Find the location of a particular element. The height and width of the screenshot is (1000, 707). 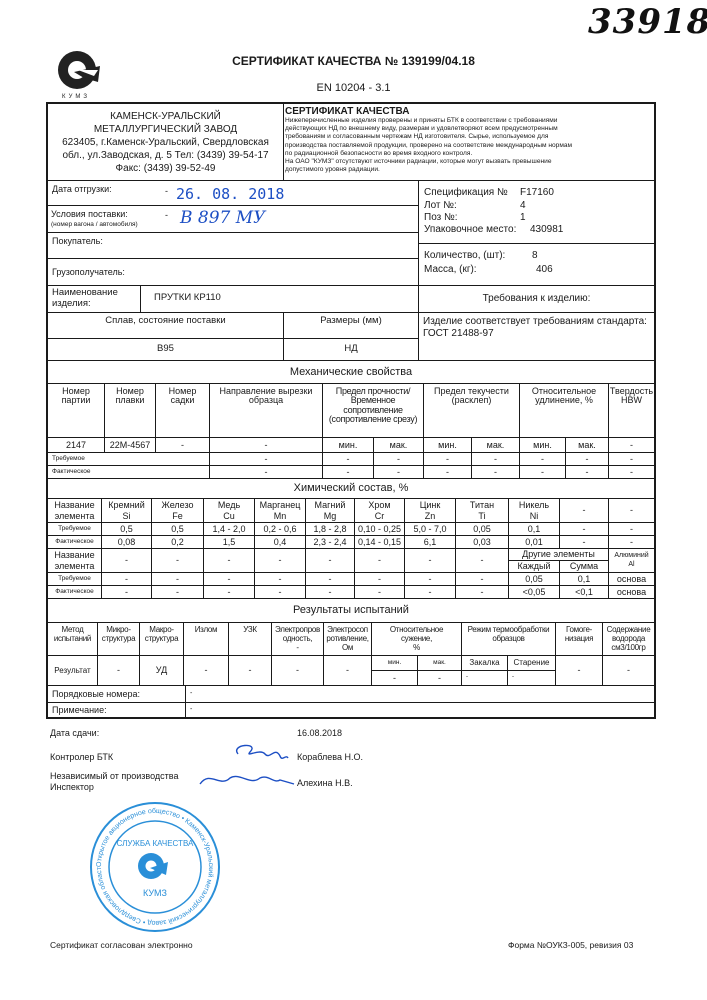

mechanical-title: Механические свойства is located at coordinates (351, 372).